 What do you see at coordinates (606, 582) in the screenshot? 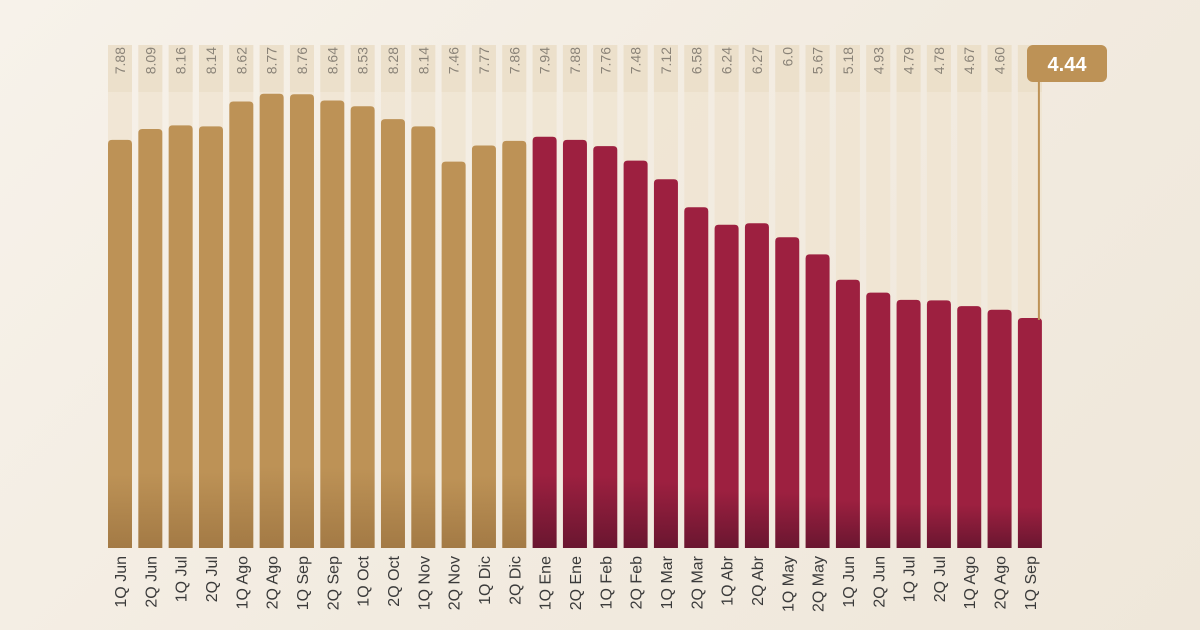
I see `x-tick-label: 1Q Feb` at bounding box center [606, 582].